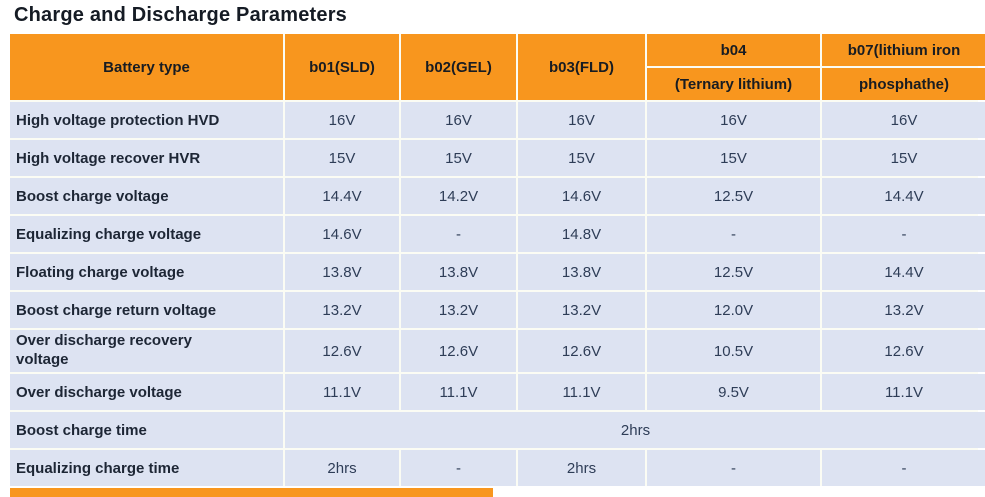  Describe the element at coordinates (458, 67) in the screenshot. I see `header-b02-gel: b02(GEL)` at that location.